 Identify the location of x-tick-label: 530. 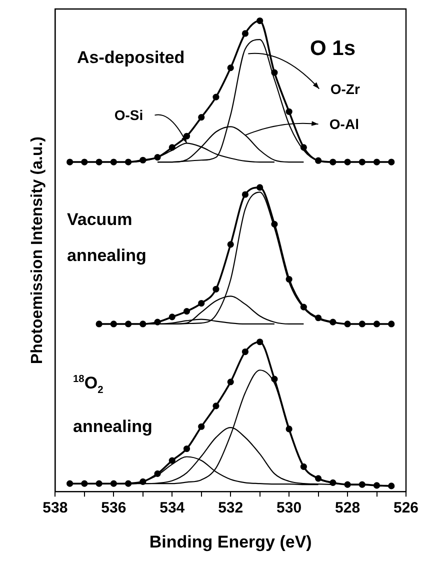
(289, 508).